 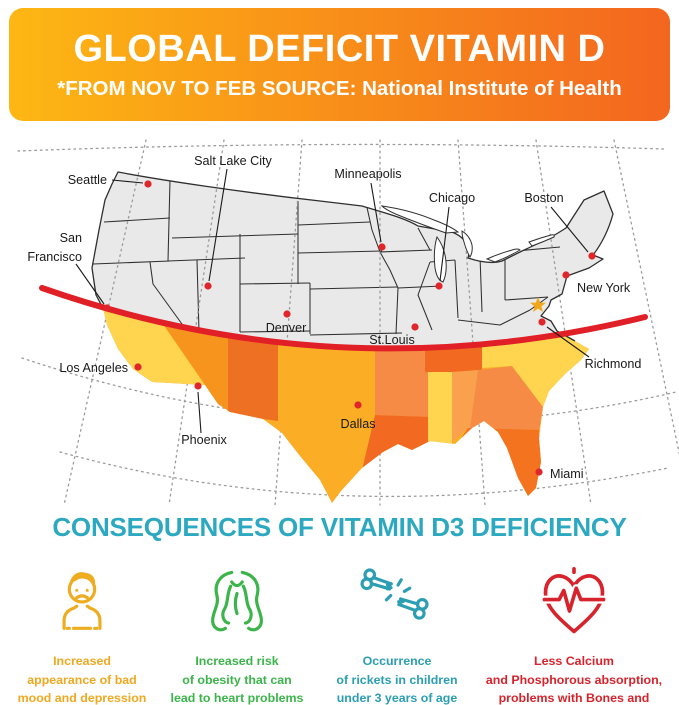 I want to click on city-dot-denver, so click(x=287, y=314).